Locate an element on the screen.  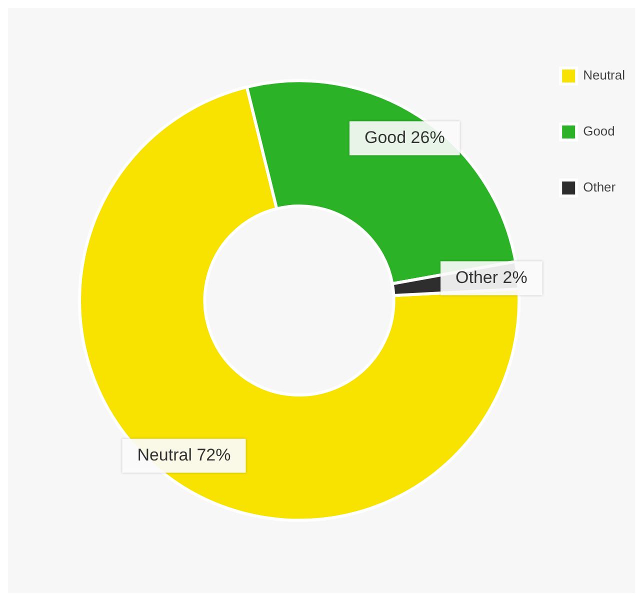
legend-label: Neutral is located at coordinates (604, 75).